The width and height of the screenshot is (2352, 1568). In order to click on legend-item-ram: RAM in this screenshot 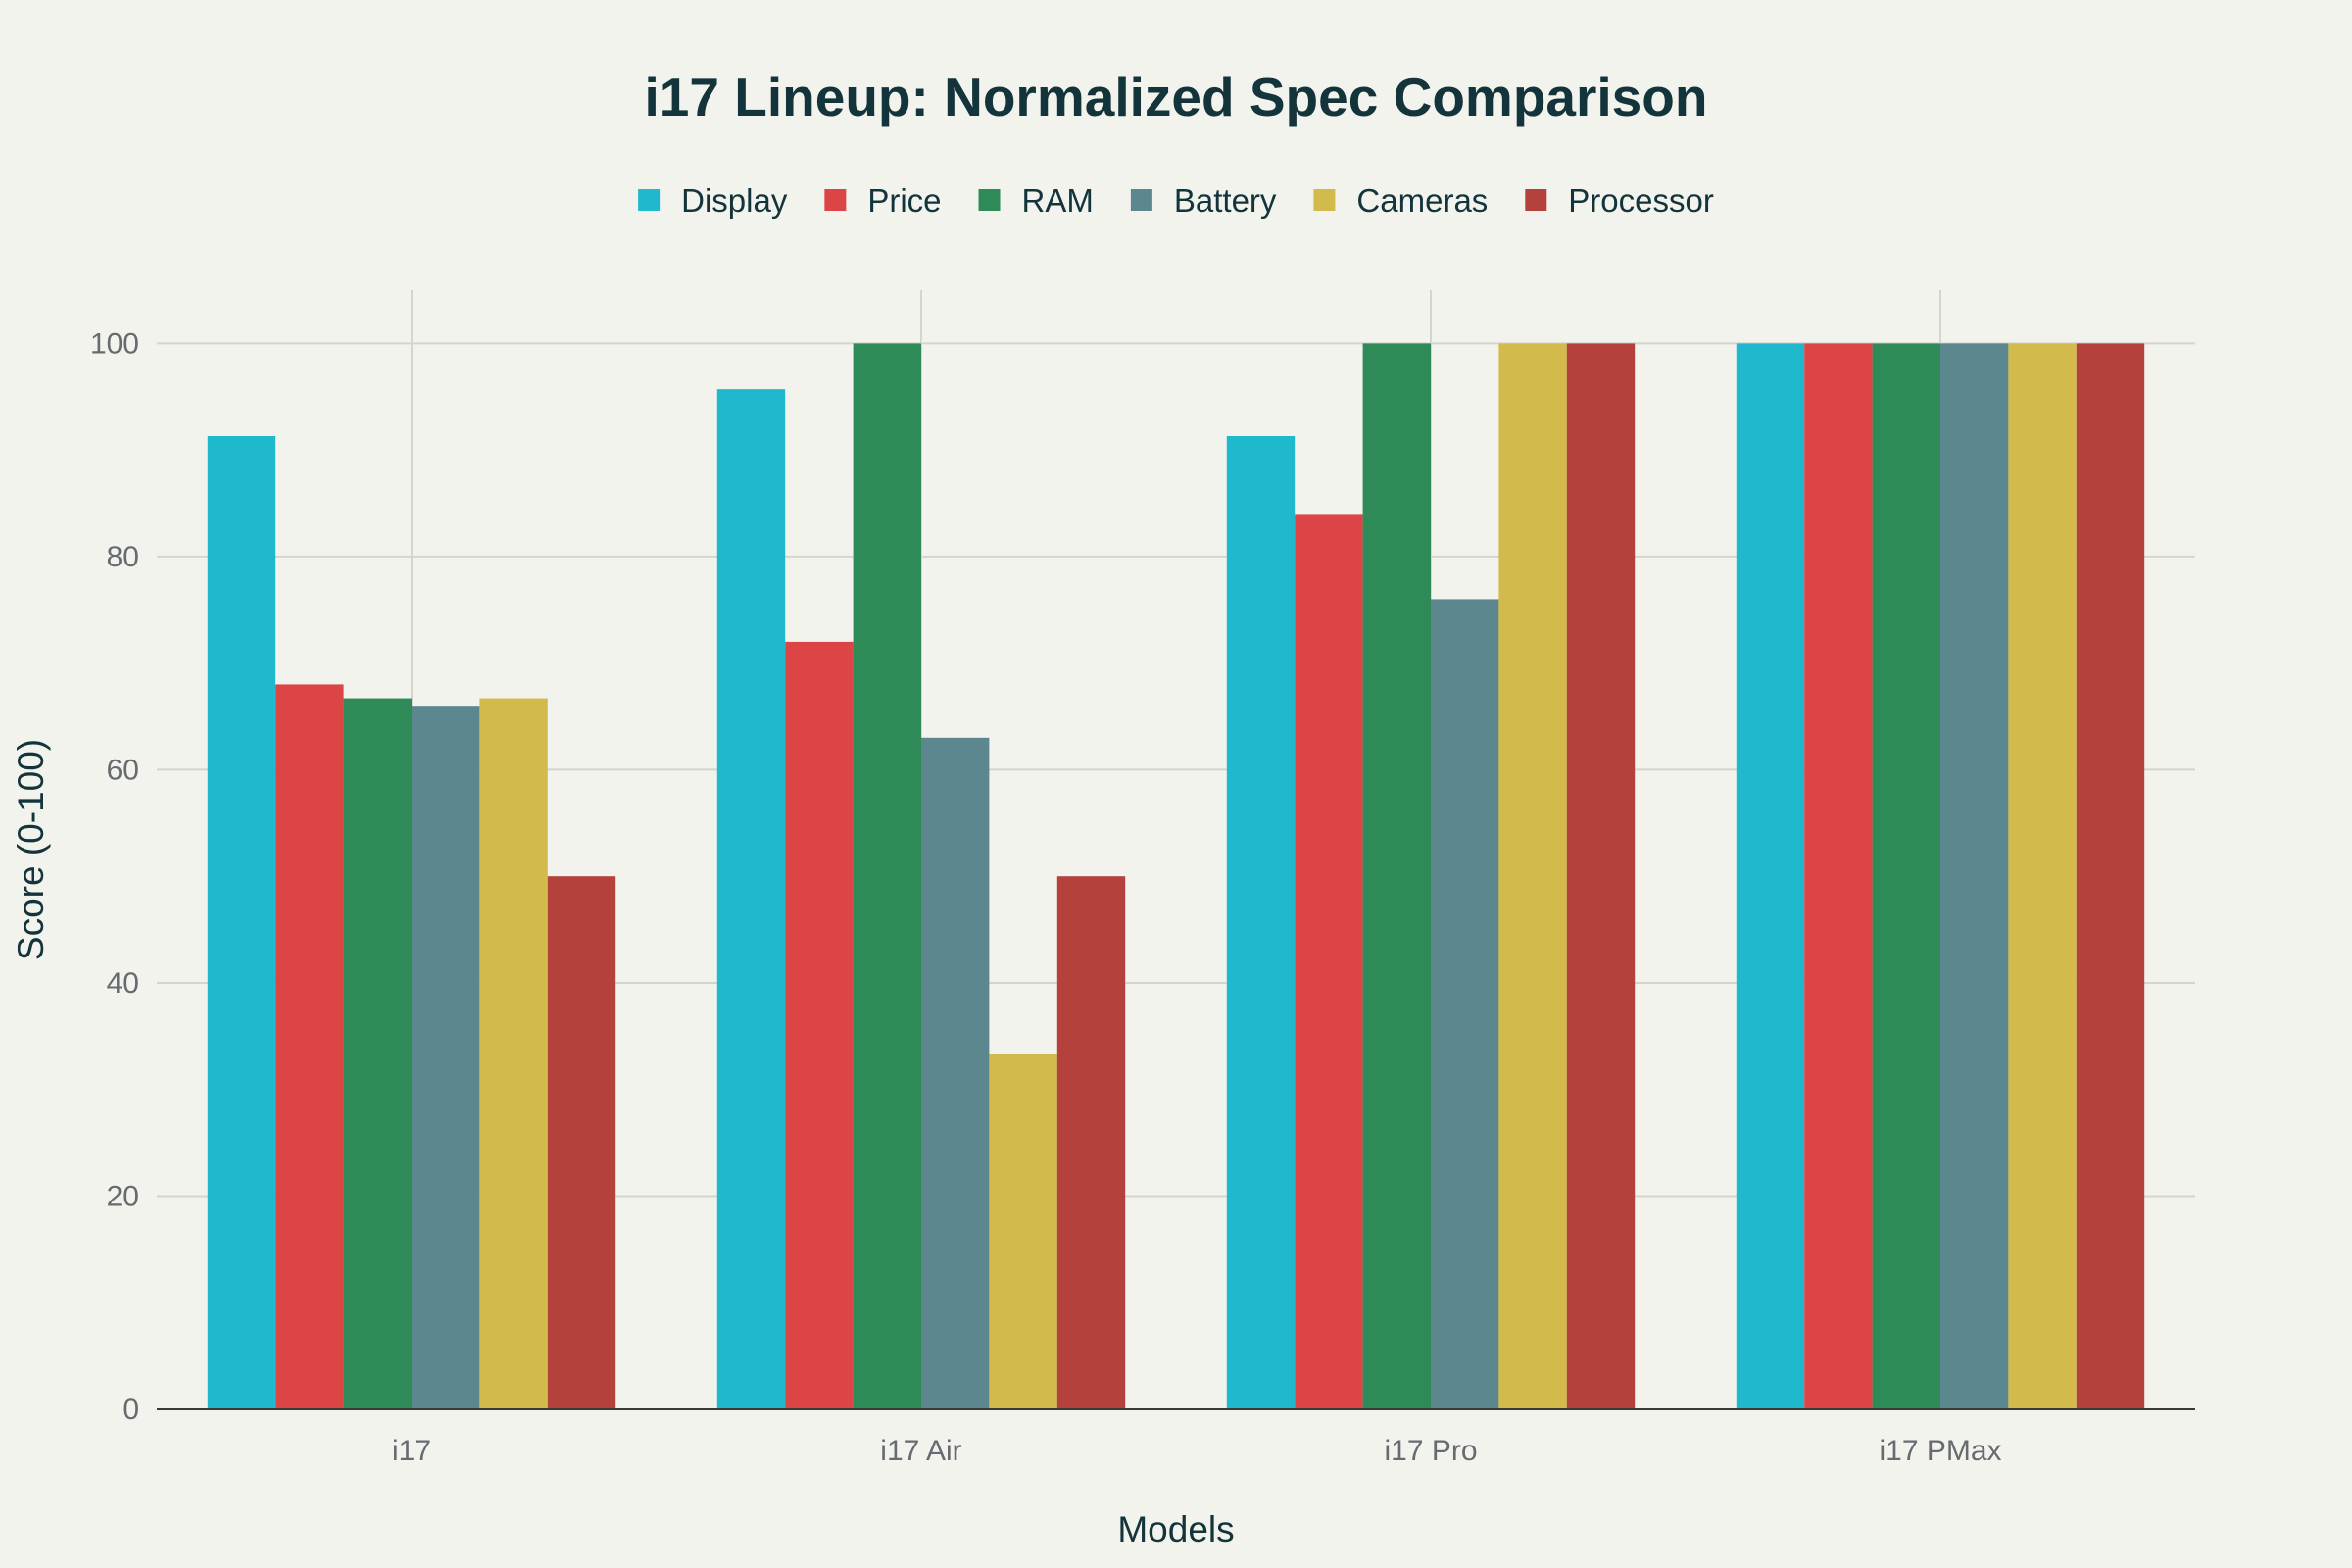, I will do `click(1036, 200)`.